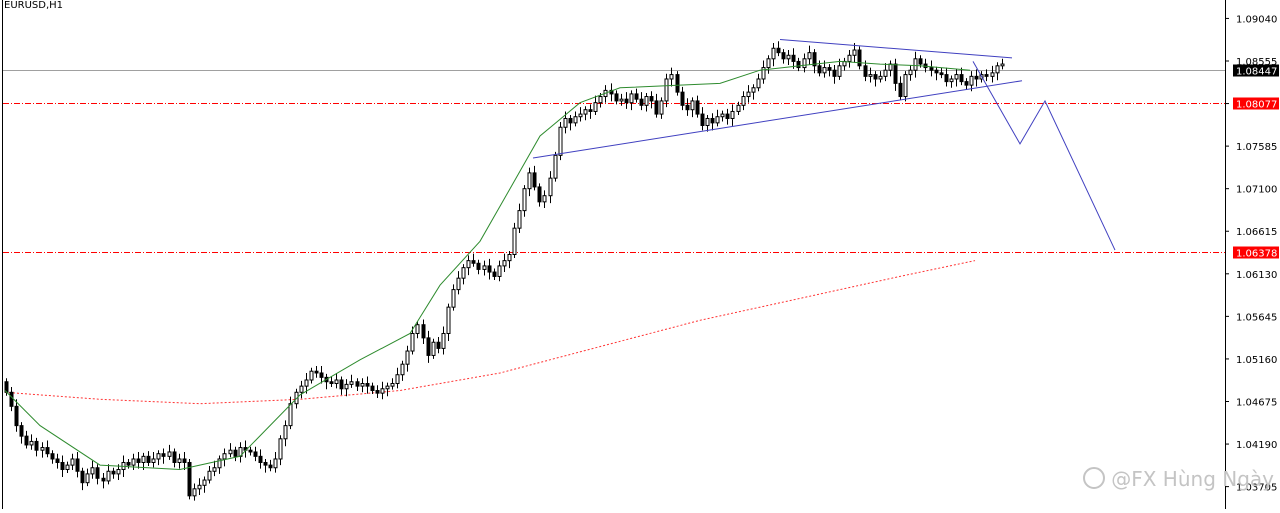  Describe the element at coordinates (34, 5) in the screenshot. I see `symbol-timeframe-label: EURUSD,H1` at that location.